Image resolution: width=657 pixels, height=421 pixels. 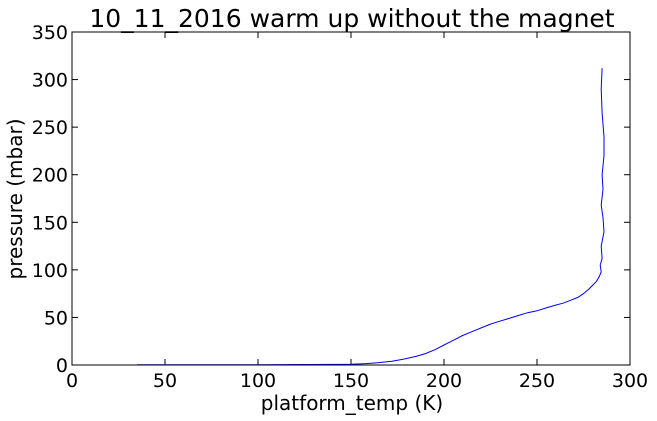 What do you see at coordinates (50, 271) in the screenshot?
I see `y-tick-label: 100` at bounding box center [50, 271].